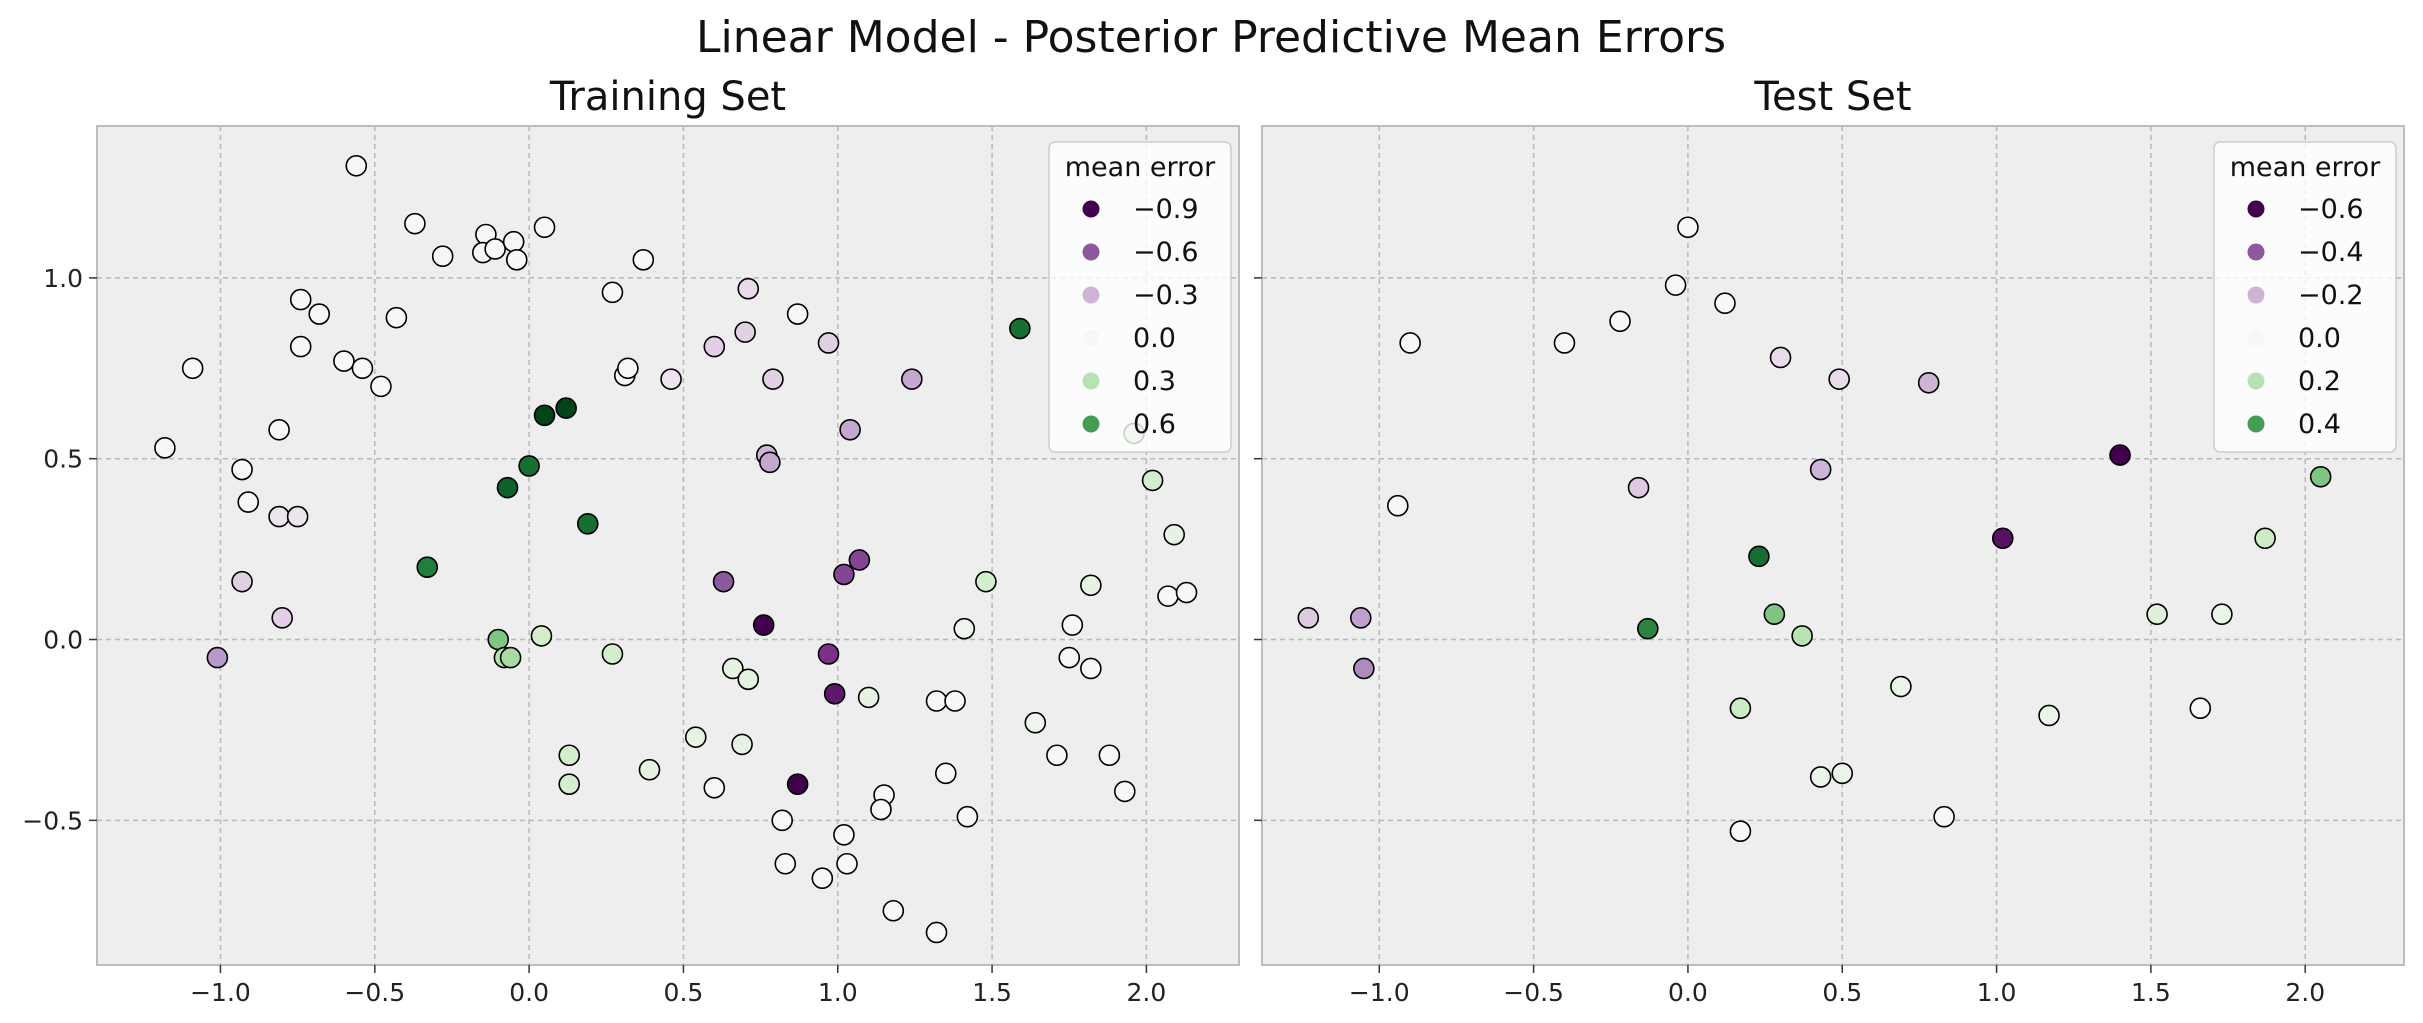 This screenshot has height=1023, width=2423. I want to click on training-xtick-label: 1.0, so click(838, 992).